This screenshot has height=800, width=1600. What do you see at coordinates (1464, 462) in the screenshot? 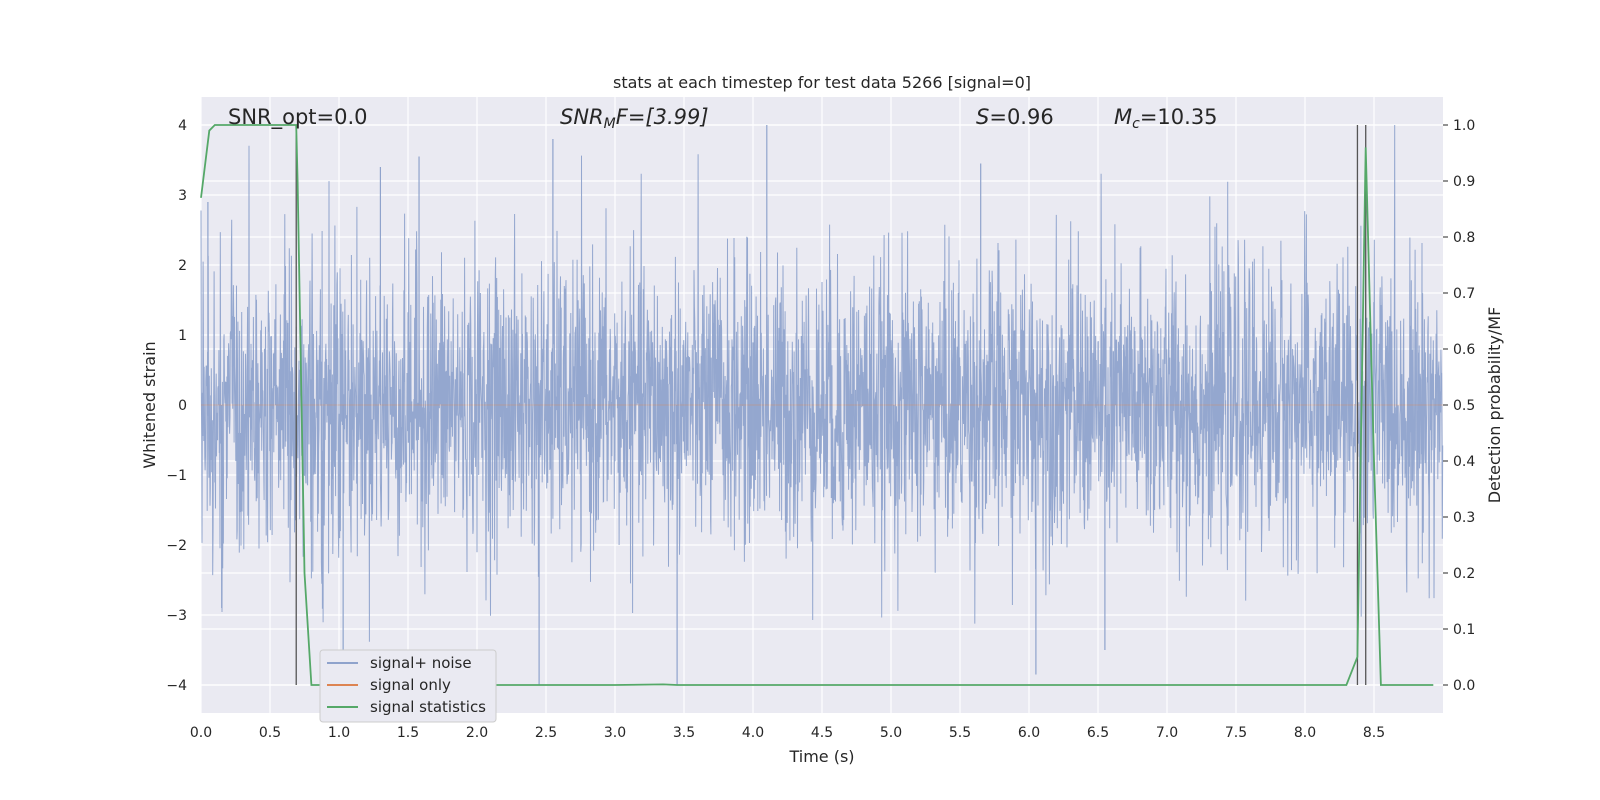
I see `y2-tick-label: 0.4` at bounding box center [1464, 462].